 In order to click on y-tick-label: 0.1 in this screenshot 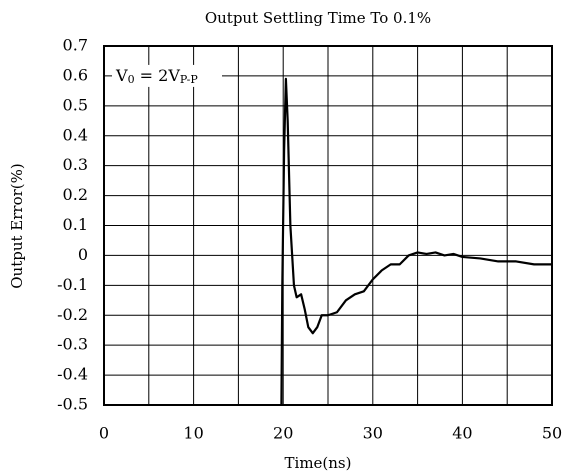, I will do `click(75, 224)`.